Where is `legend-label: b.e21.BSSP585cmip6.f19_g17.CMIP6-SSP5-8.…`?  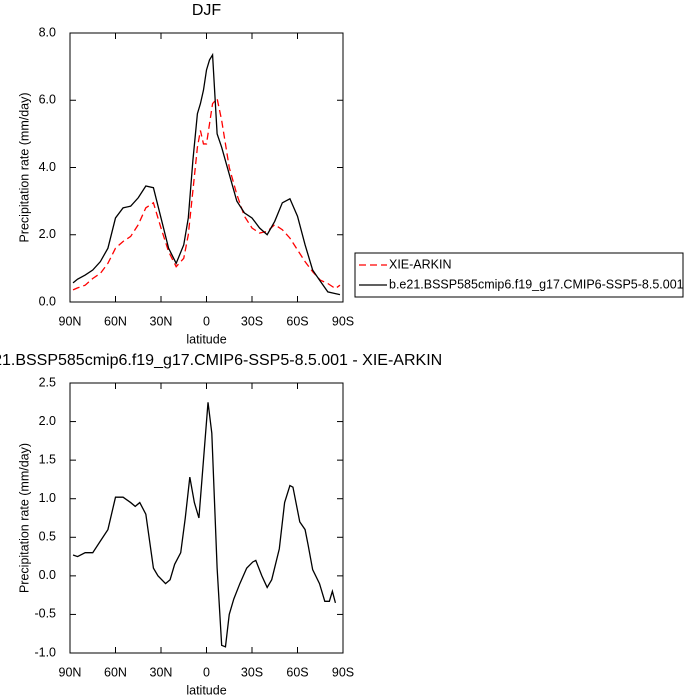
legend-label: b.e21.BSSP585cmip6.f19_g17.CMIP6-SSP5-8.… is located at coordinates (536, 284).